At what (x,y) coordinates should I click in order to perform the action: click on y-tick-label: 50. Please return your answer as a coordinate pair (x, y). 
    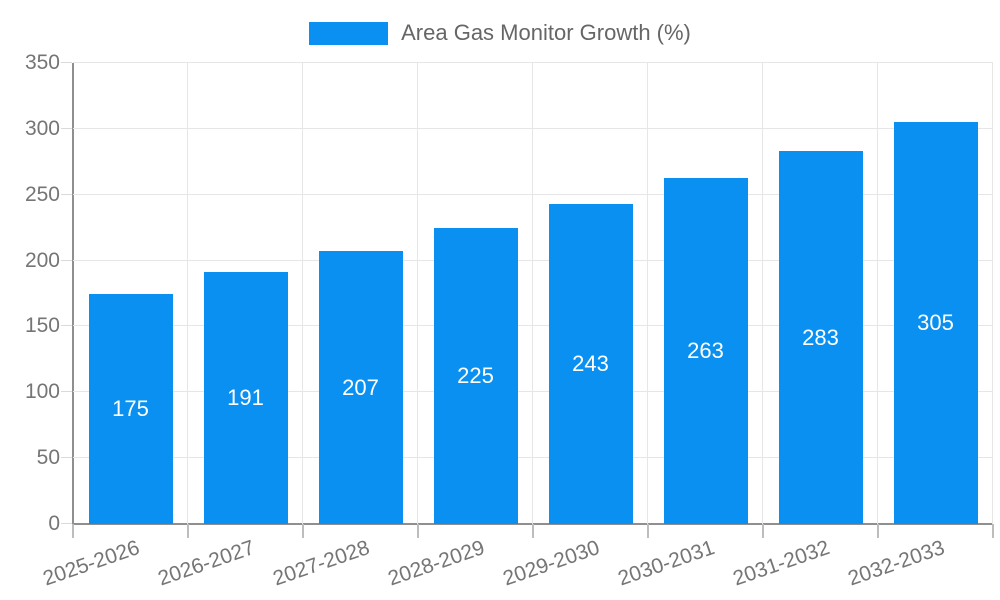
    Looking at the image, I should click on (48, 458).